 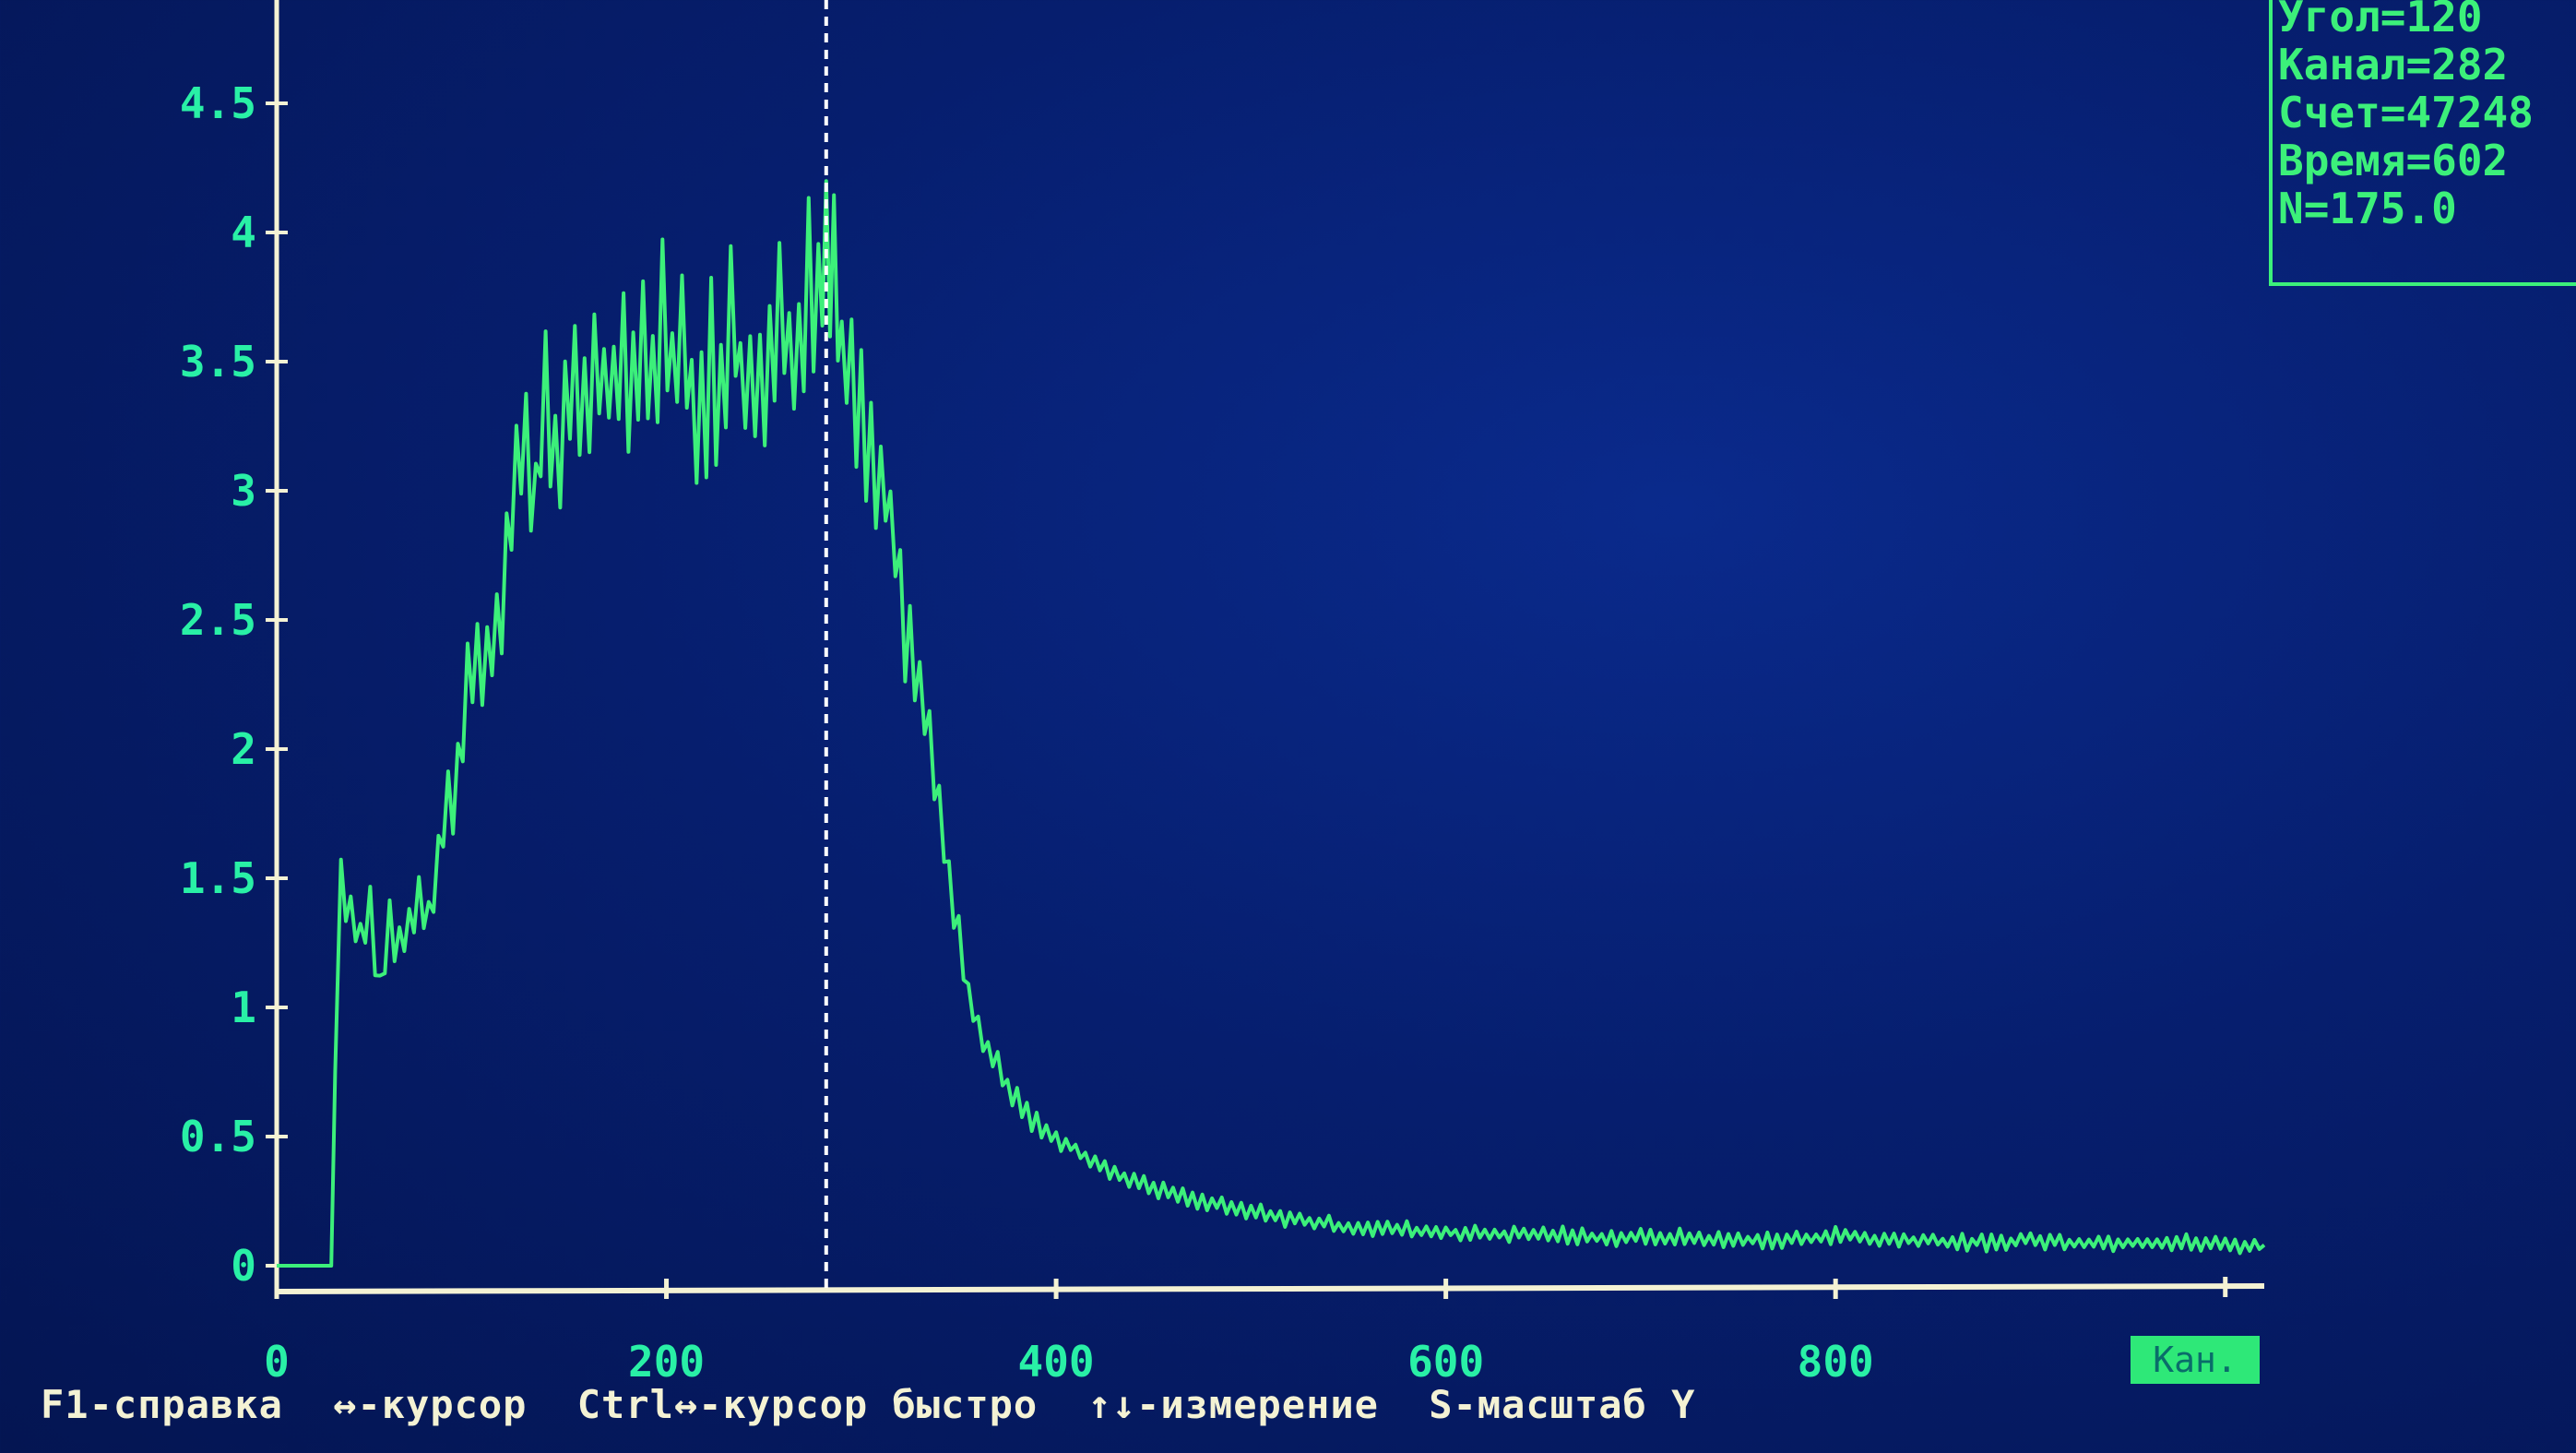 I want to click on time-readout: Время=602, so click(x=2393, y=161).